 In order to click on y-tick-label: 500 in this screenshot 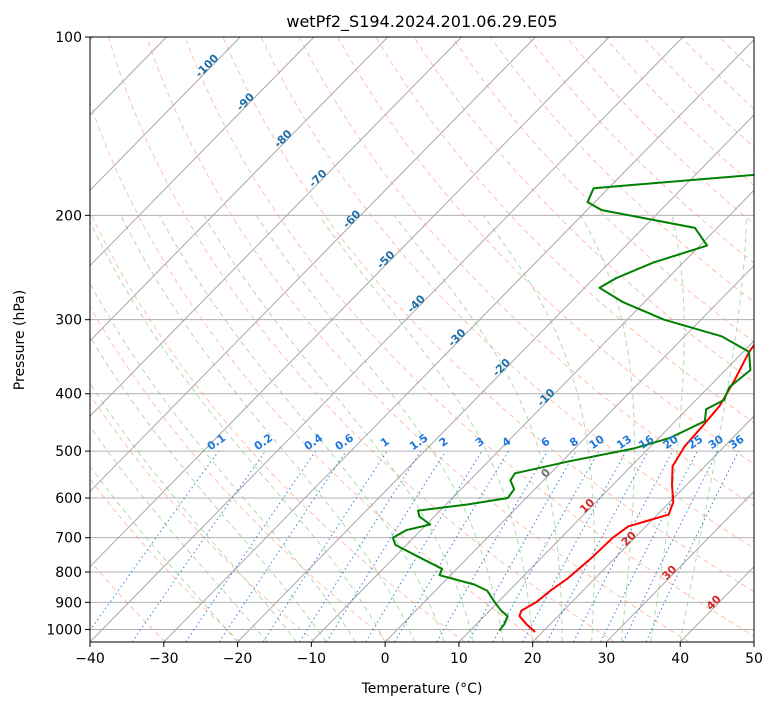, I will do `click(68, 452)`.